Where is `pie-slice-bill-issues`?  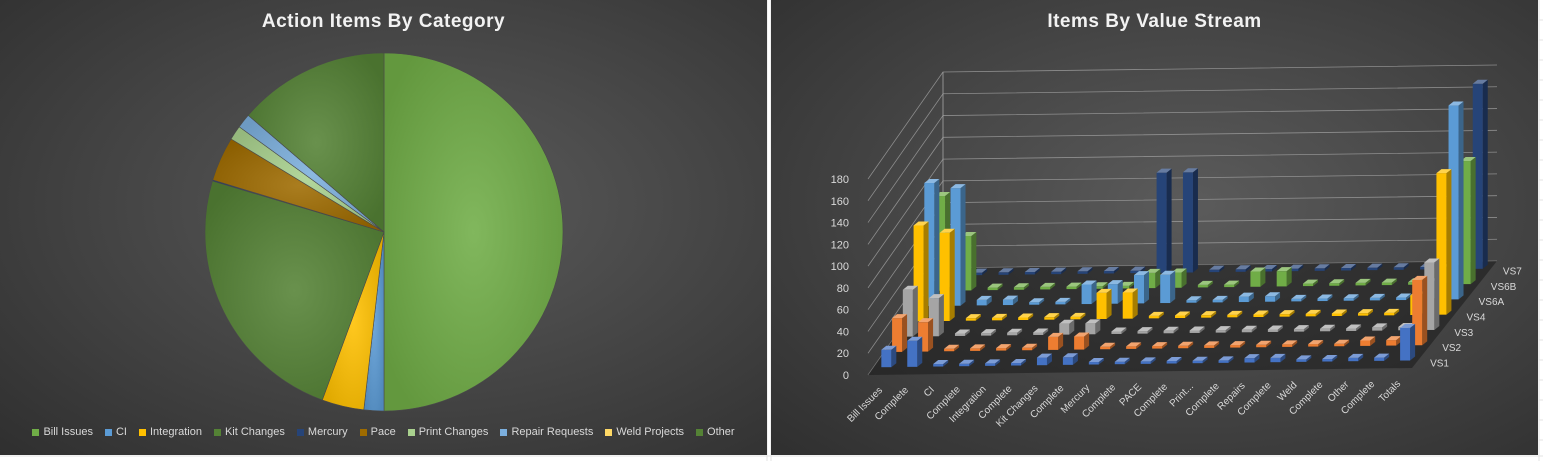 pie-slice-bill-issues is located at coordinates (473, 232).